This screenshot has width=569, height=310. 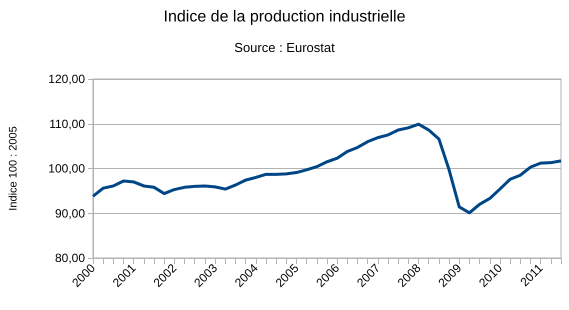 What do you see at coordinates (67, 79) in the screenshot?
I see `y-tick-label: 120,00` at bounding box center [67, 79].